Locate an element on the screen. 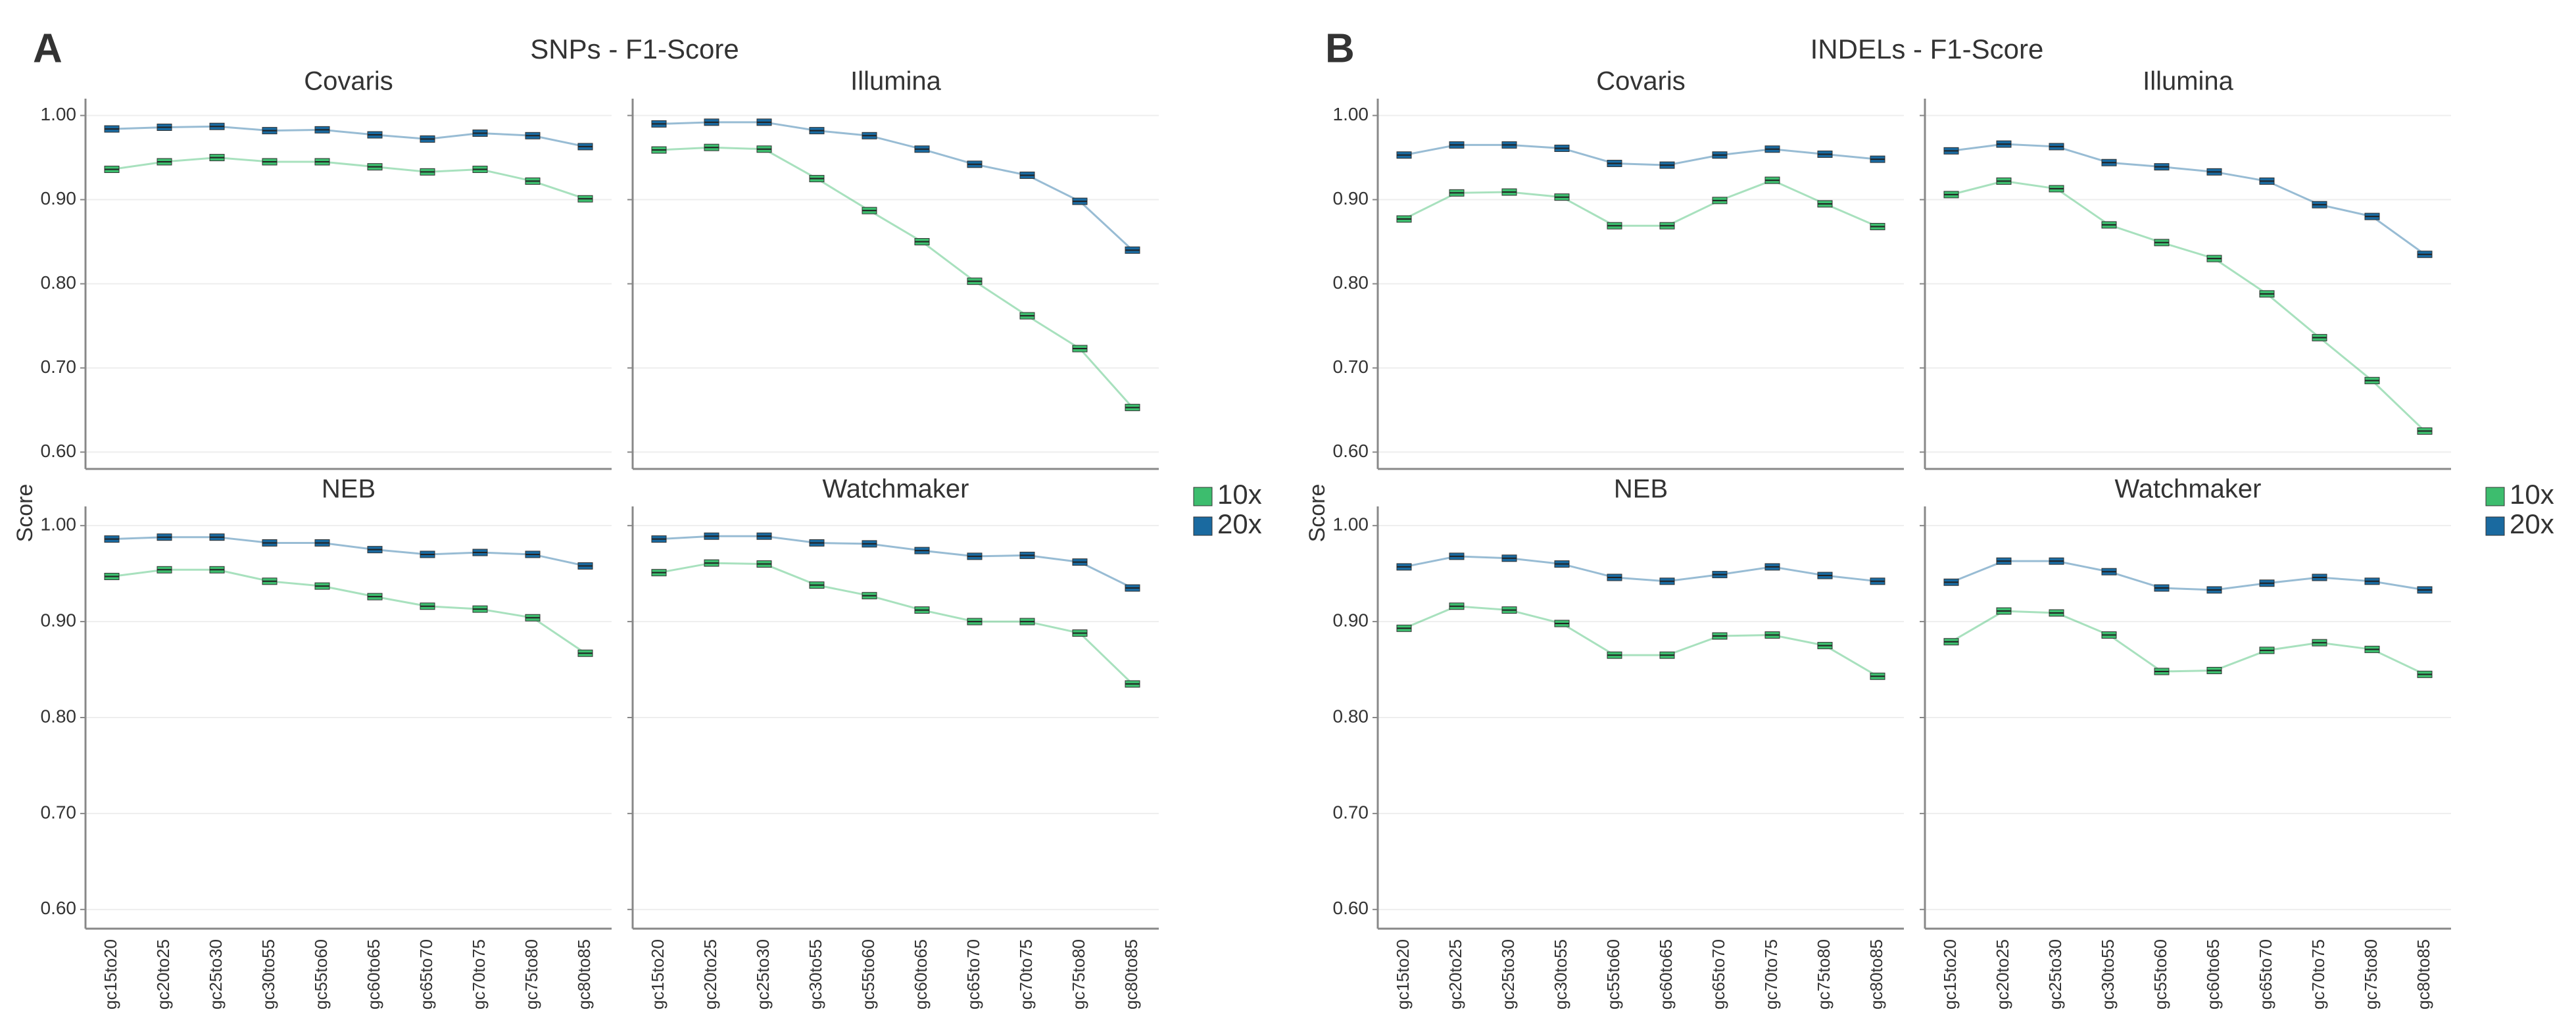 This screenshot has height=1026, width=2576. panel-label: A is located at coordinates (47, 48).